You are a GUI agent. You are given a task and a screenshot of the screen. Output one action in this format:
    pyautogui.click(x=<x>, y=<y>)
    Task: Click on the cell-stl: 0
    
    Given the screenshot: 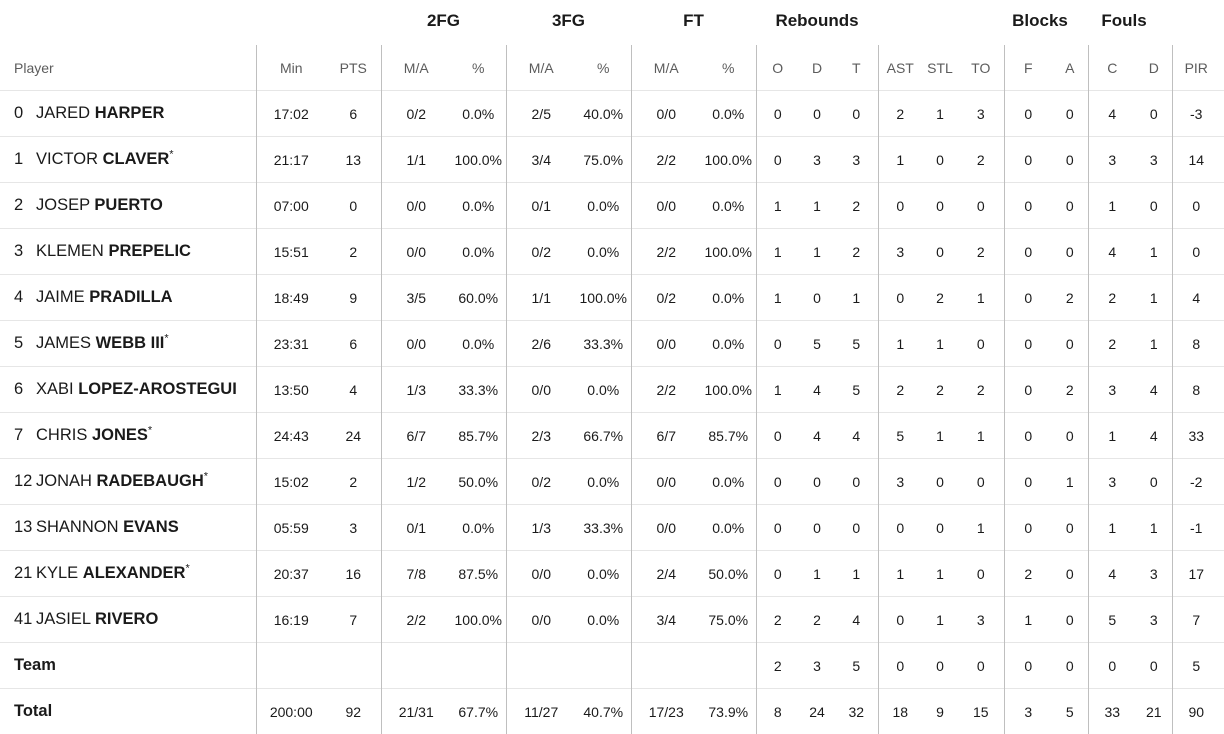 What is the action you would take?
    pyautogui.click(x=940, y=528)
    